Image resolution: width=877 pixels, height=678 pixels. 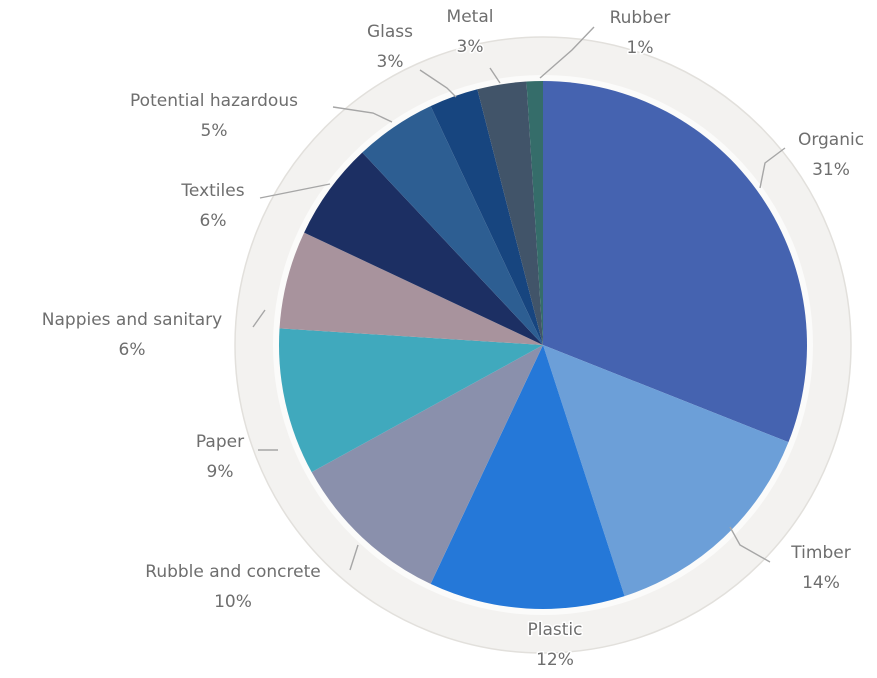 What do you see at coordinates (295, 191) in the screenshot?
I see `leader-line-textiles` at bounding box center [295, 191].